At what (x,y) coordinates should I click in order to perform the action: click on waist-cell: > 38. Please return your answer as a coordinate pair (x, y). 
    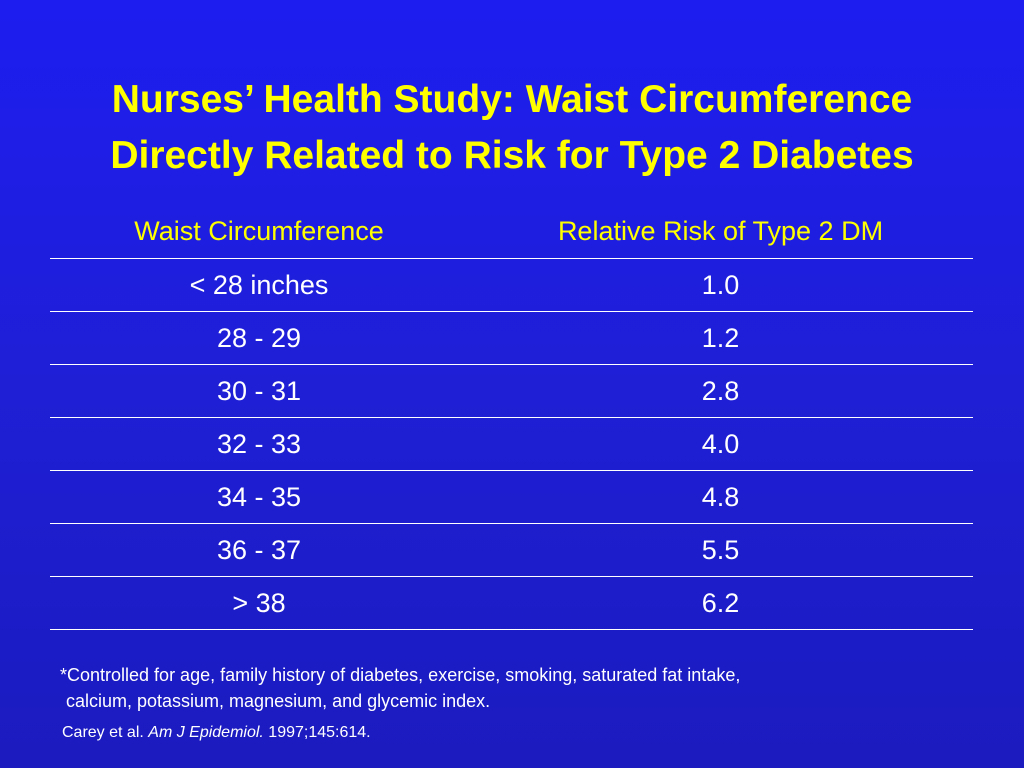
    Looking at the image, I should click on (259, 603).